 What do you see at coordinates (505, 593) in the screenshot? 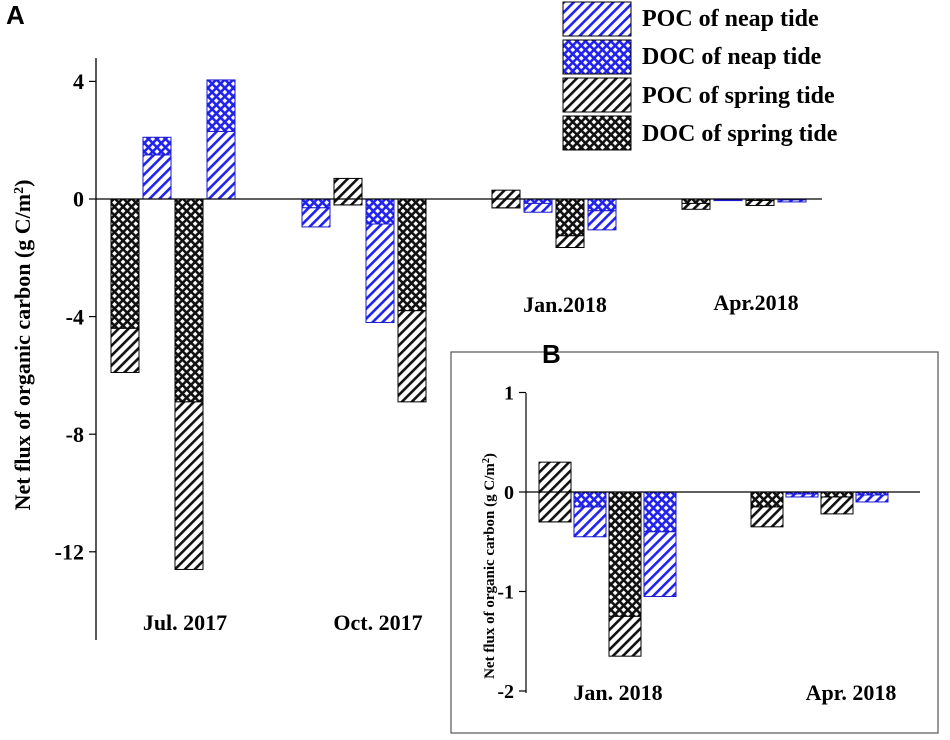
I see `y-tick-label: -1` at bounding box center [505, 593].